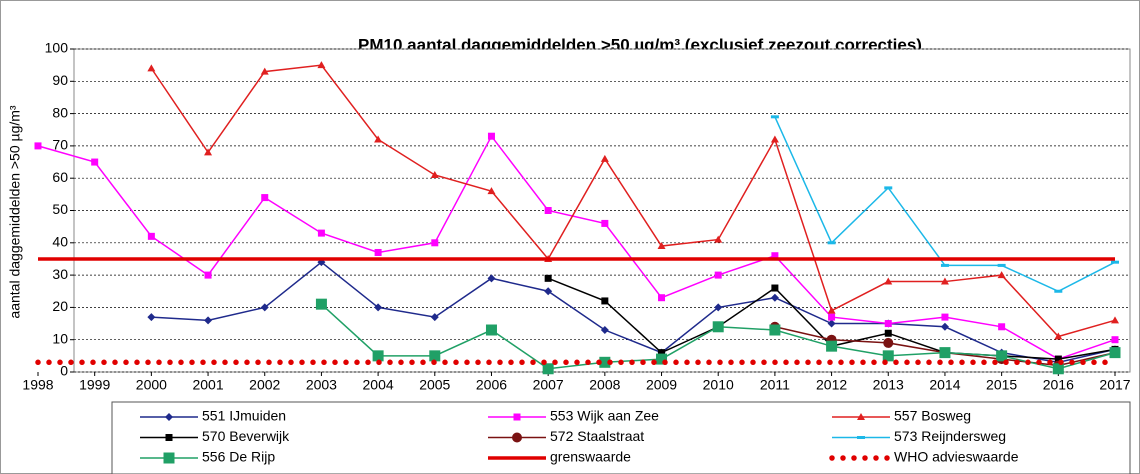 Image resolution: width=1140 pixels, height=474 pixels. What do you see at coordinates (238, 457) in the screenshot?
I see `legend-label: 556 De Rijp` at bounding box center [238, 457].